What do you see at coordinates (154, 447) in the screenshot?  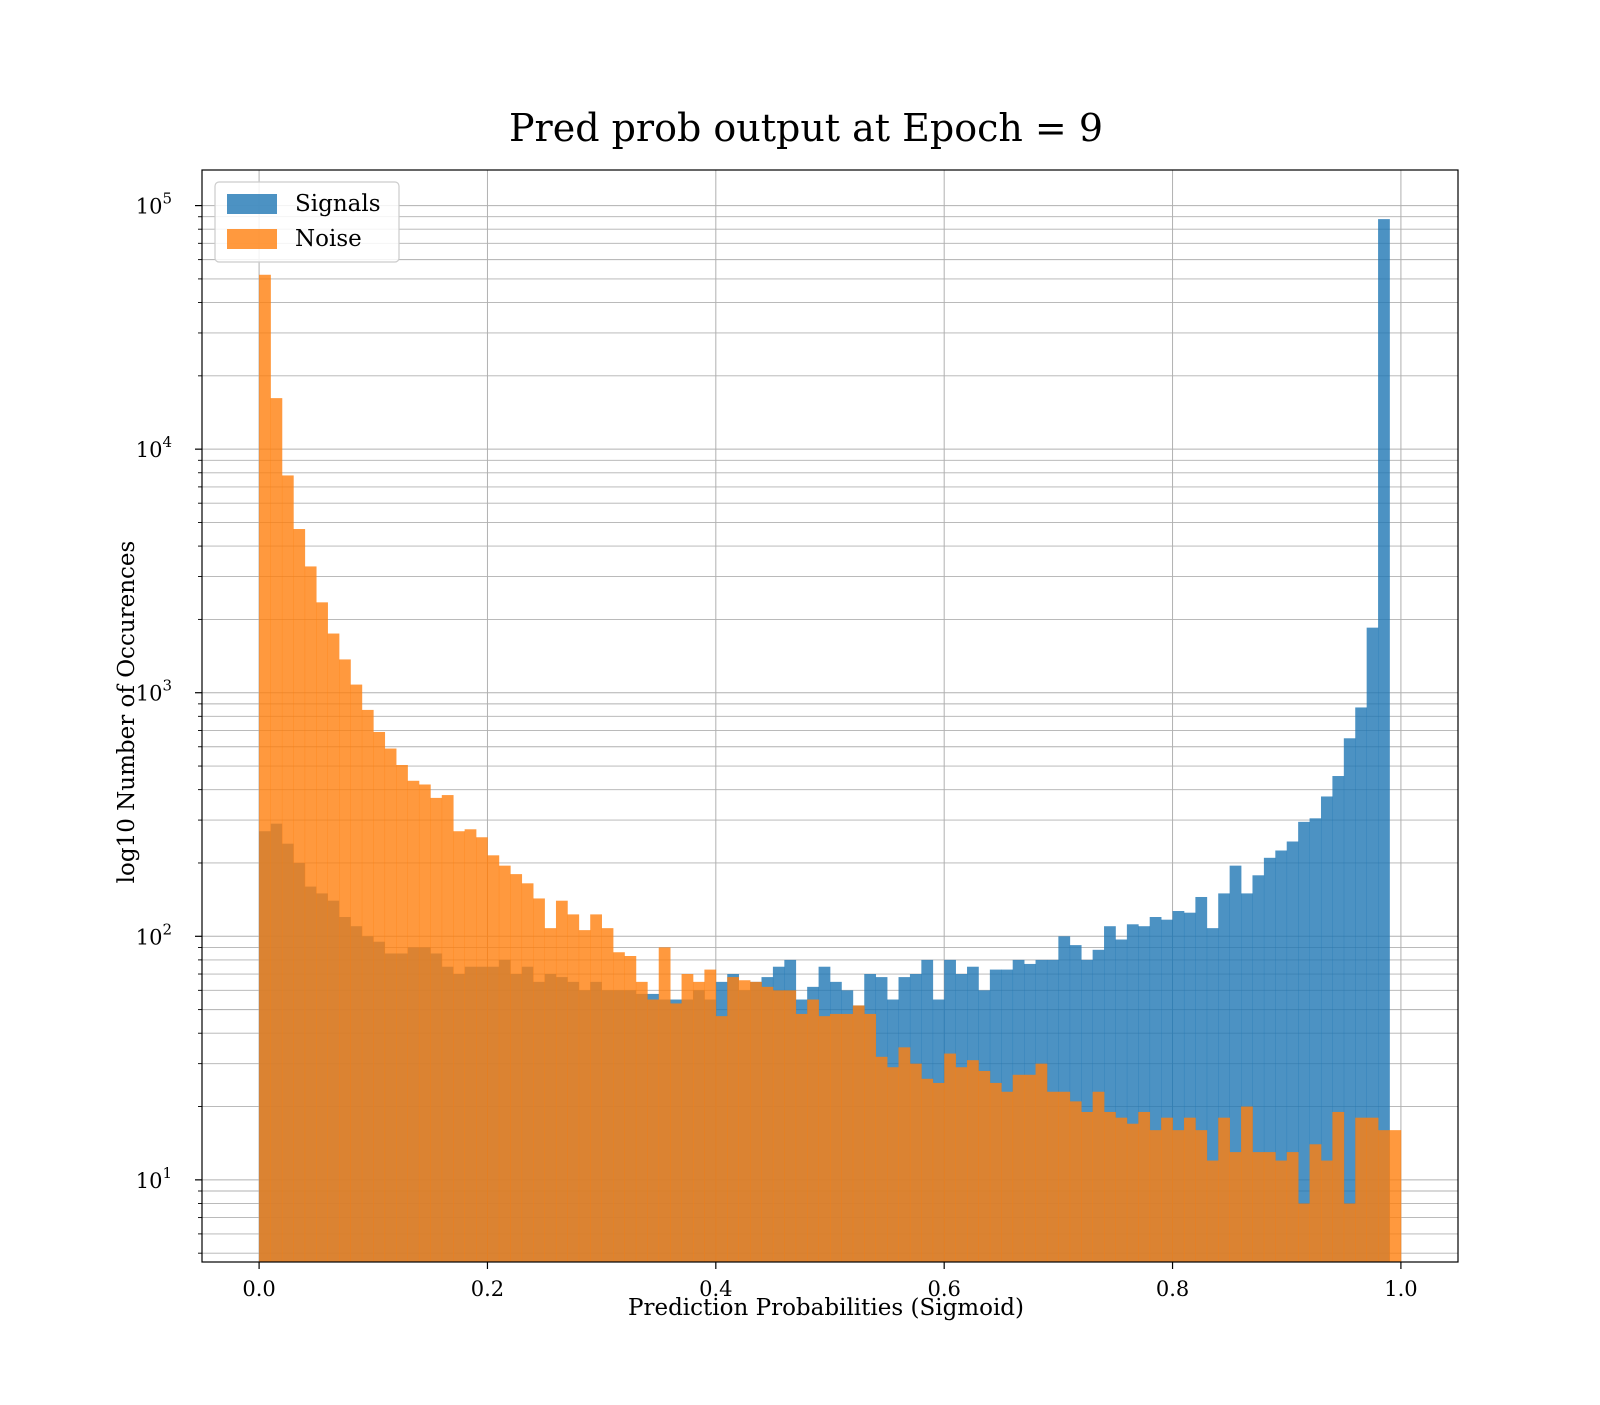 I see `y-tick-label: 10⁴` at bounding box center [154, 447].